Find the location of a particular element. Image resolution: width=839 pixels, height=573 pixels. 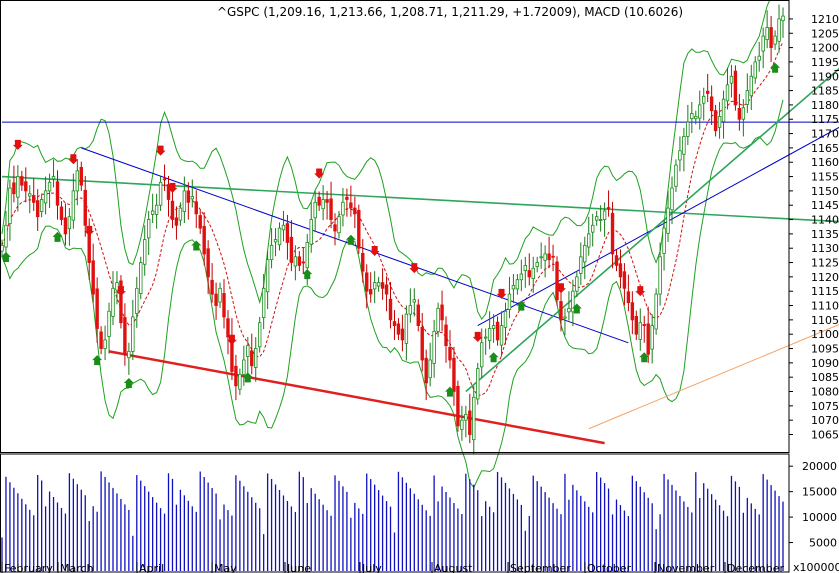

month-label: August is located at coordinates (453, 567).